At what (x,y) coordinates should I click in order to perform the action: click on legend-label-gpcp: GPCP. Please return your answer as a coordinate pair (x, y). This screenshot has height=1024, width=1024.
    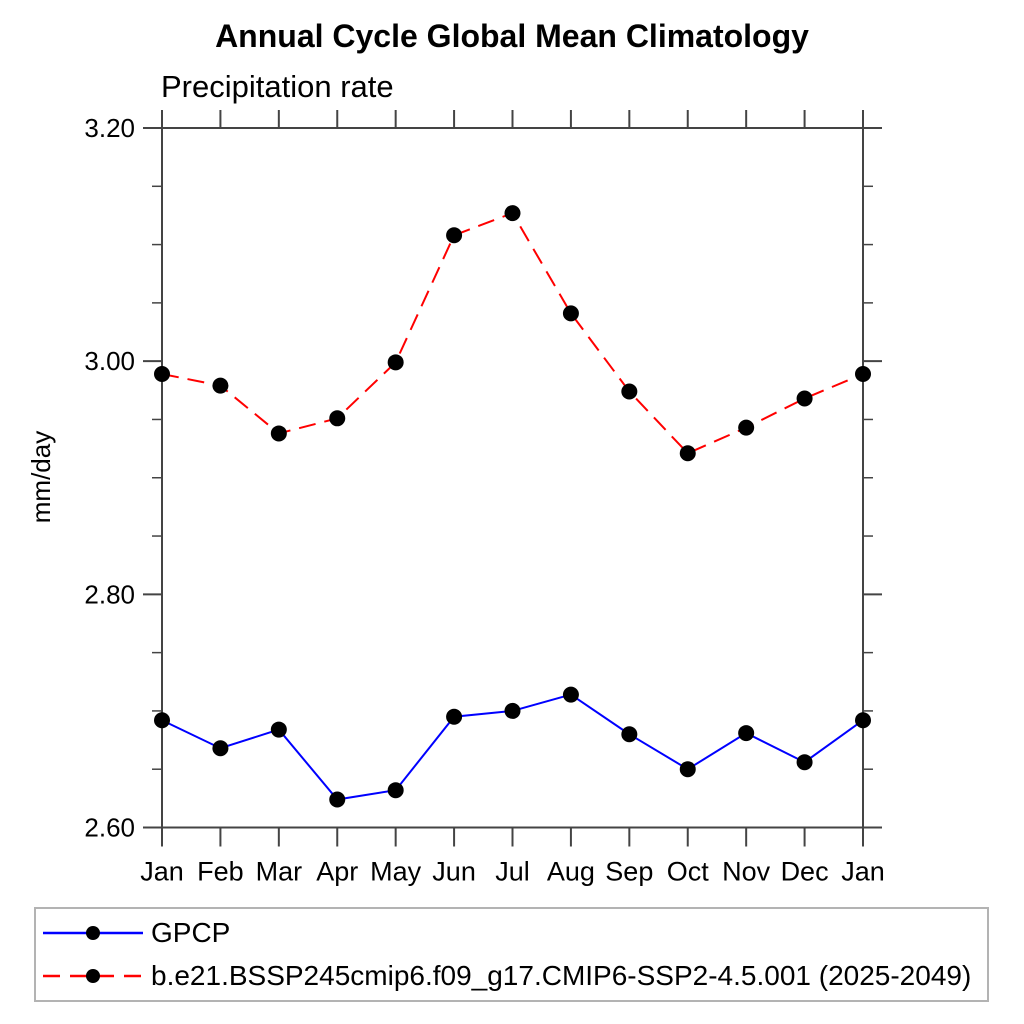
    Looking at the image, I should click on (191, 932).